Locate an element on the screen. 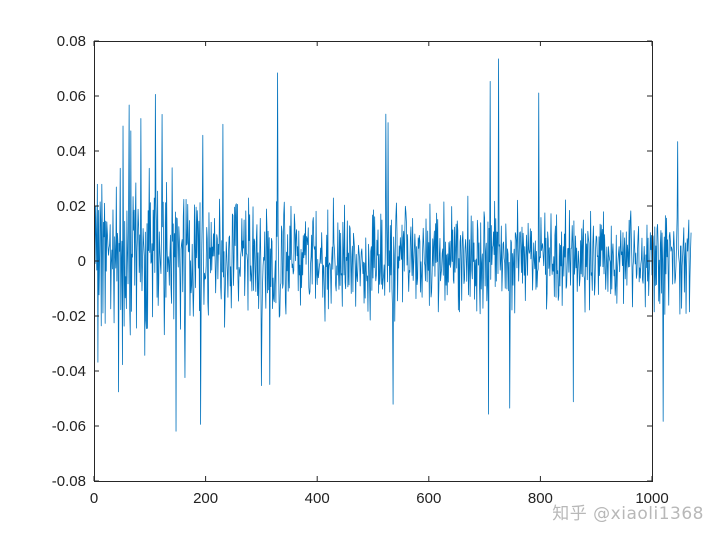 This screenshot has width=720, height=540. y-tick-label: -0.08 is located at coordinates (69, 481).